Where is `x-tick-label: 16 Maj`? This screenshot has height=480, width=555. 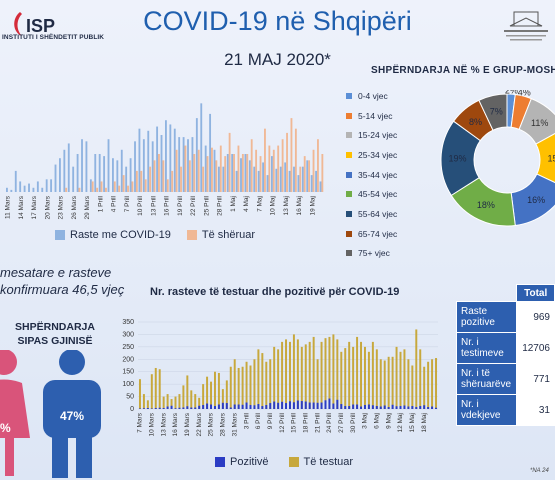 x-tick-label: 16 Maj is located at coordinates (299, 206).